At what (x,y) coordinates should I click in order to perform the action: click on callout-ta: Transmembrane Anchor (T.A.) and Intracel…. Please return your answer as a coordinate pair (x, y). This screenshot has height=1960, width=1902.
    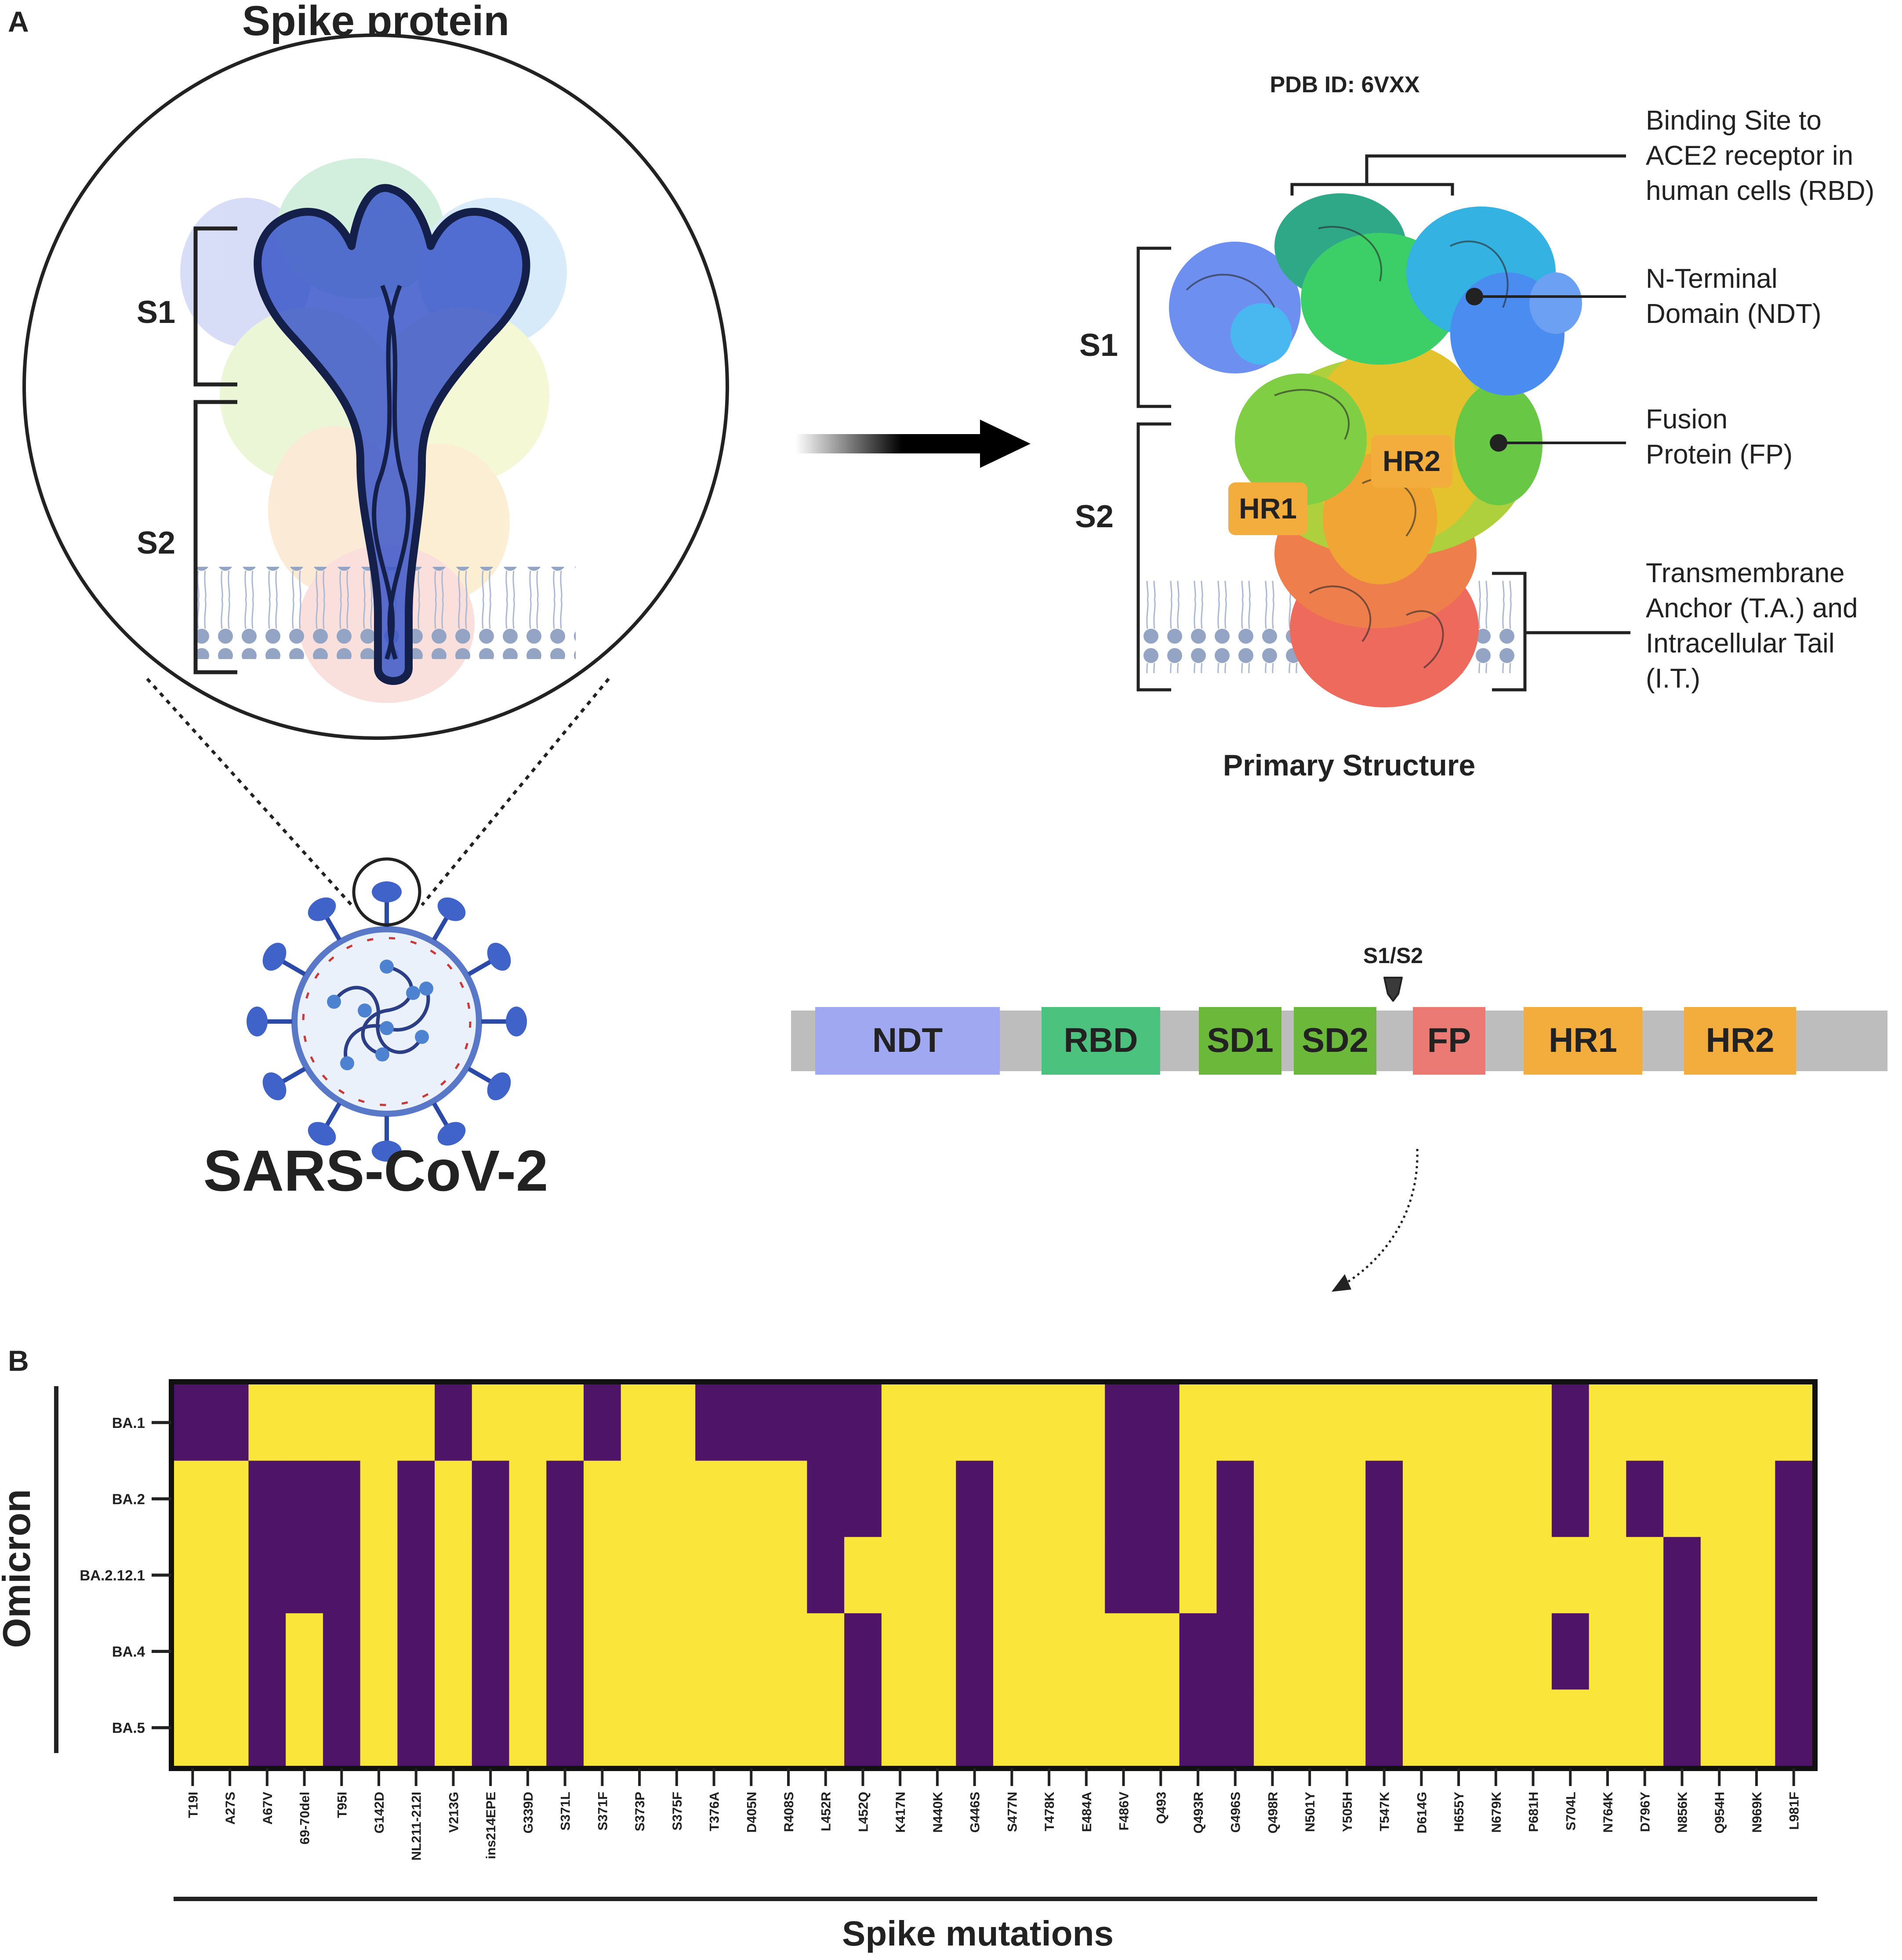
    Looking at the image, I should click on (1756, 626).